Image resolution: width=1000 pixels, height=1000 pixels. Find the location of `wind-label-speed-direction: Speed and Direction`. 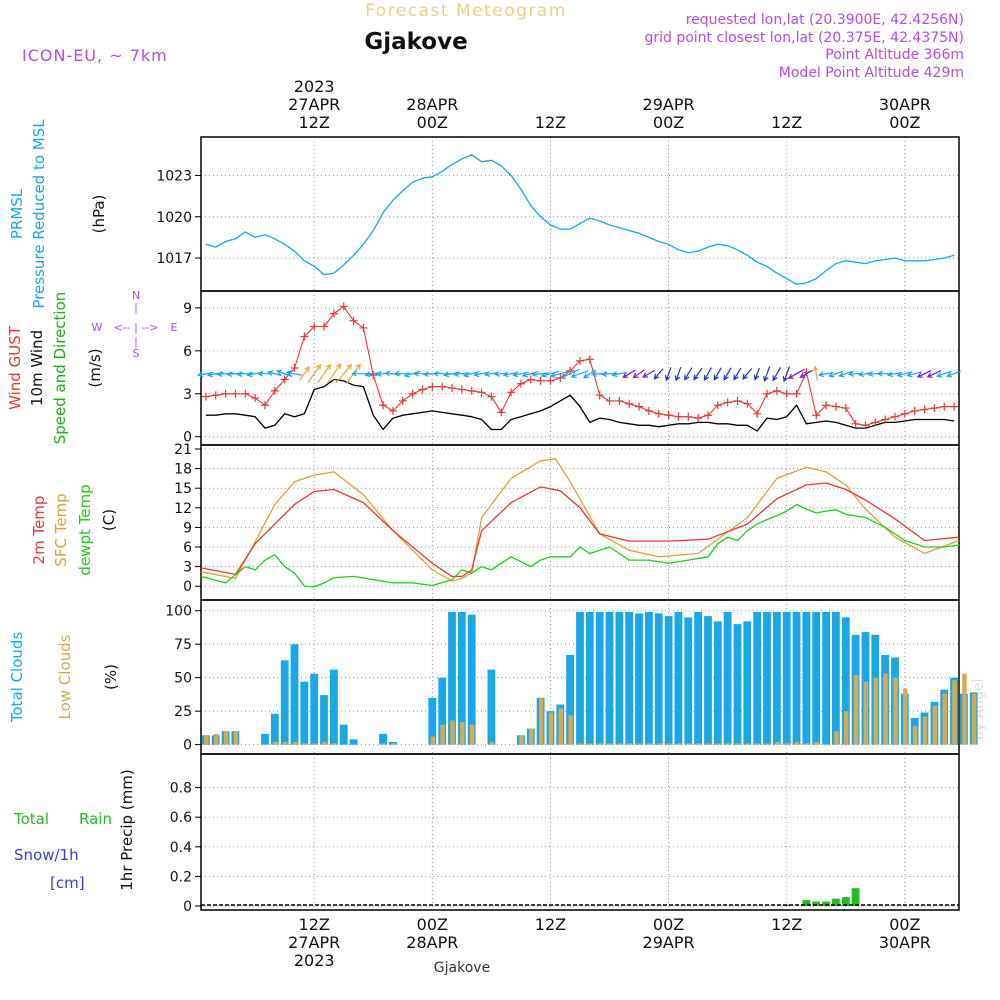

wind-label-speed-direction: Speed and Direction is located at coordinates (60, 368).